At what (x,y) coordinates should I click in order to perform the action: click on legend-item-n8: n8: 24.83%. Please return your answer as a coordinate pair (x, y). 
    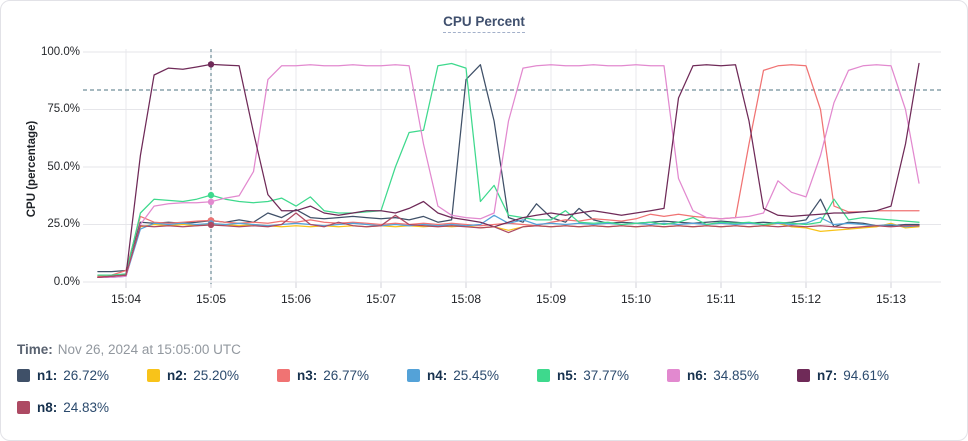
    Looking at the image, I should click on (67, 407).